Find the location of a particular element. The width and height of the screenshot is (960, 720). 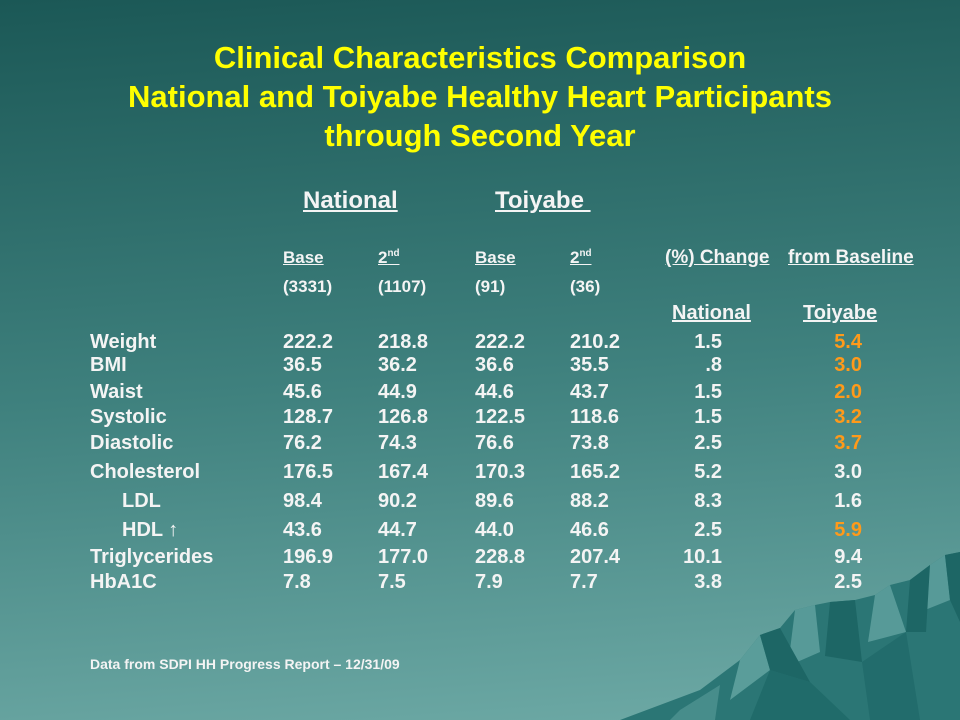

title-line-1: Clinical Characteristics Comparison is located at coordinates (480, 57).